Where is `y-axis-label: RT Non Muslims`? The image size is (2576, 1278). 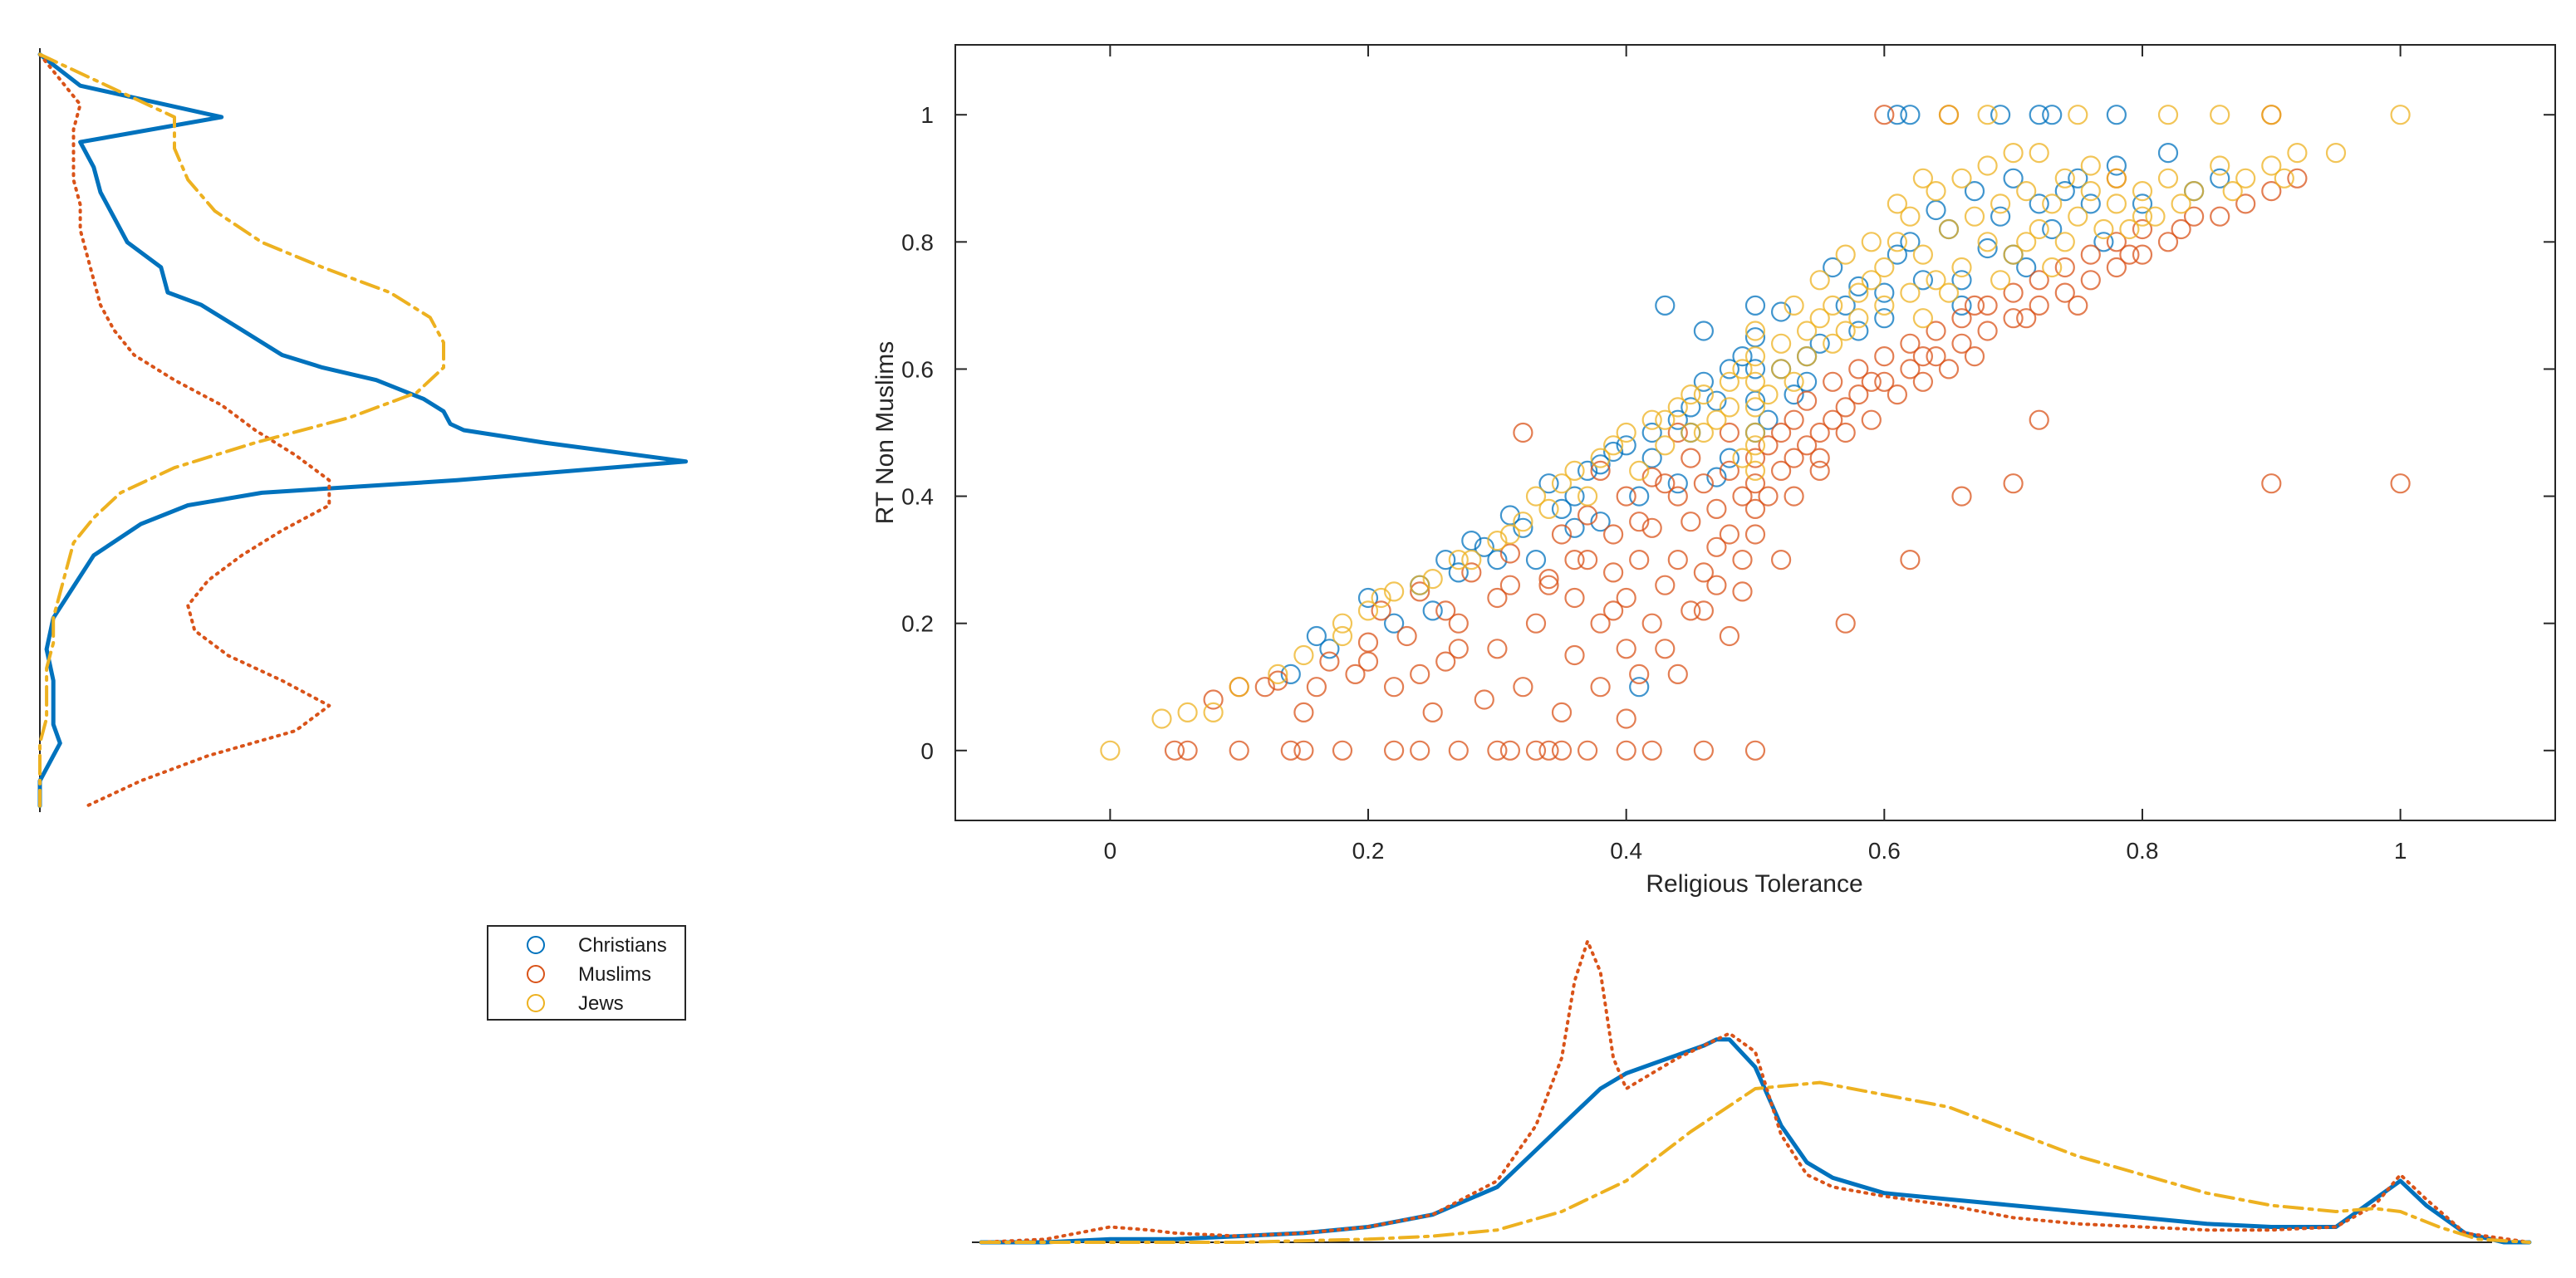
y-axis-label: RT Non Muslims is located at coordinates (885, 433).